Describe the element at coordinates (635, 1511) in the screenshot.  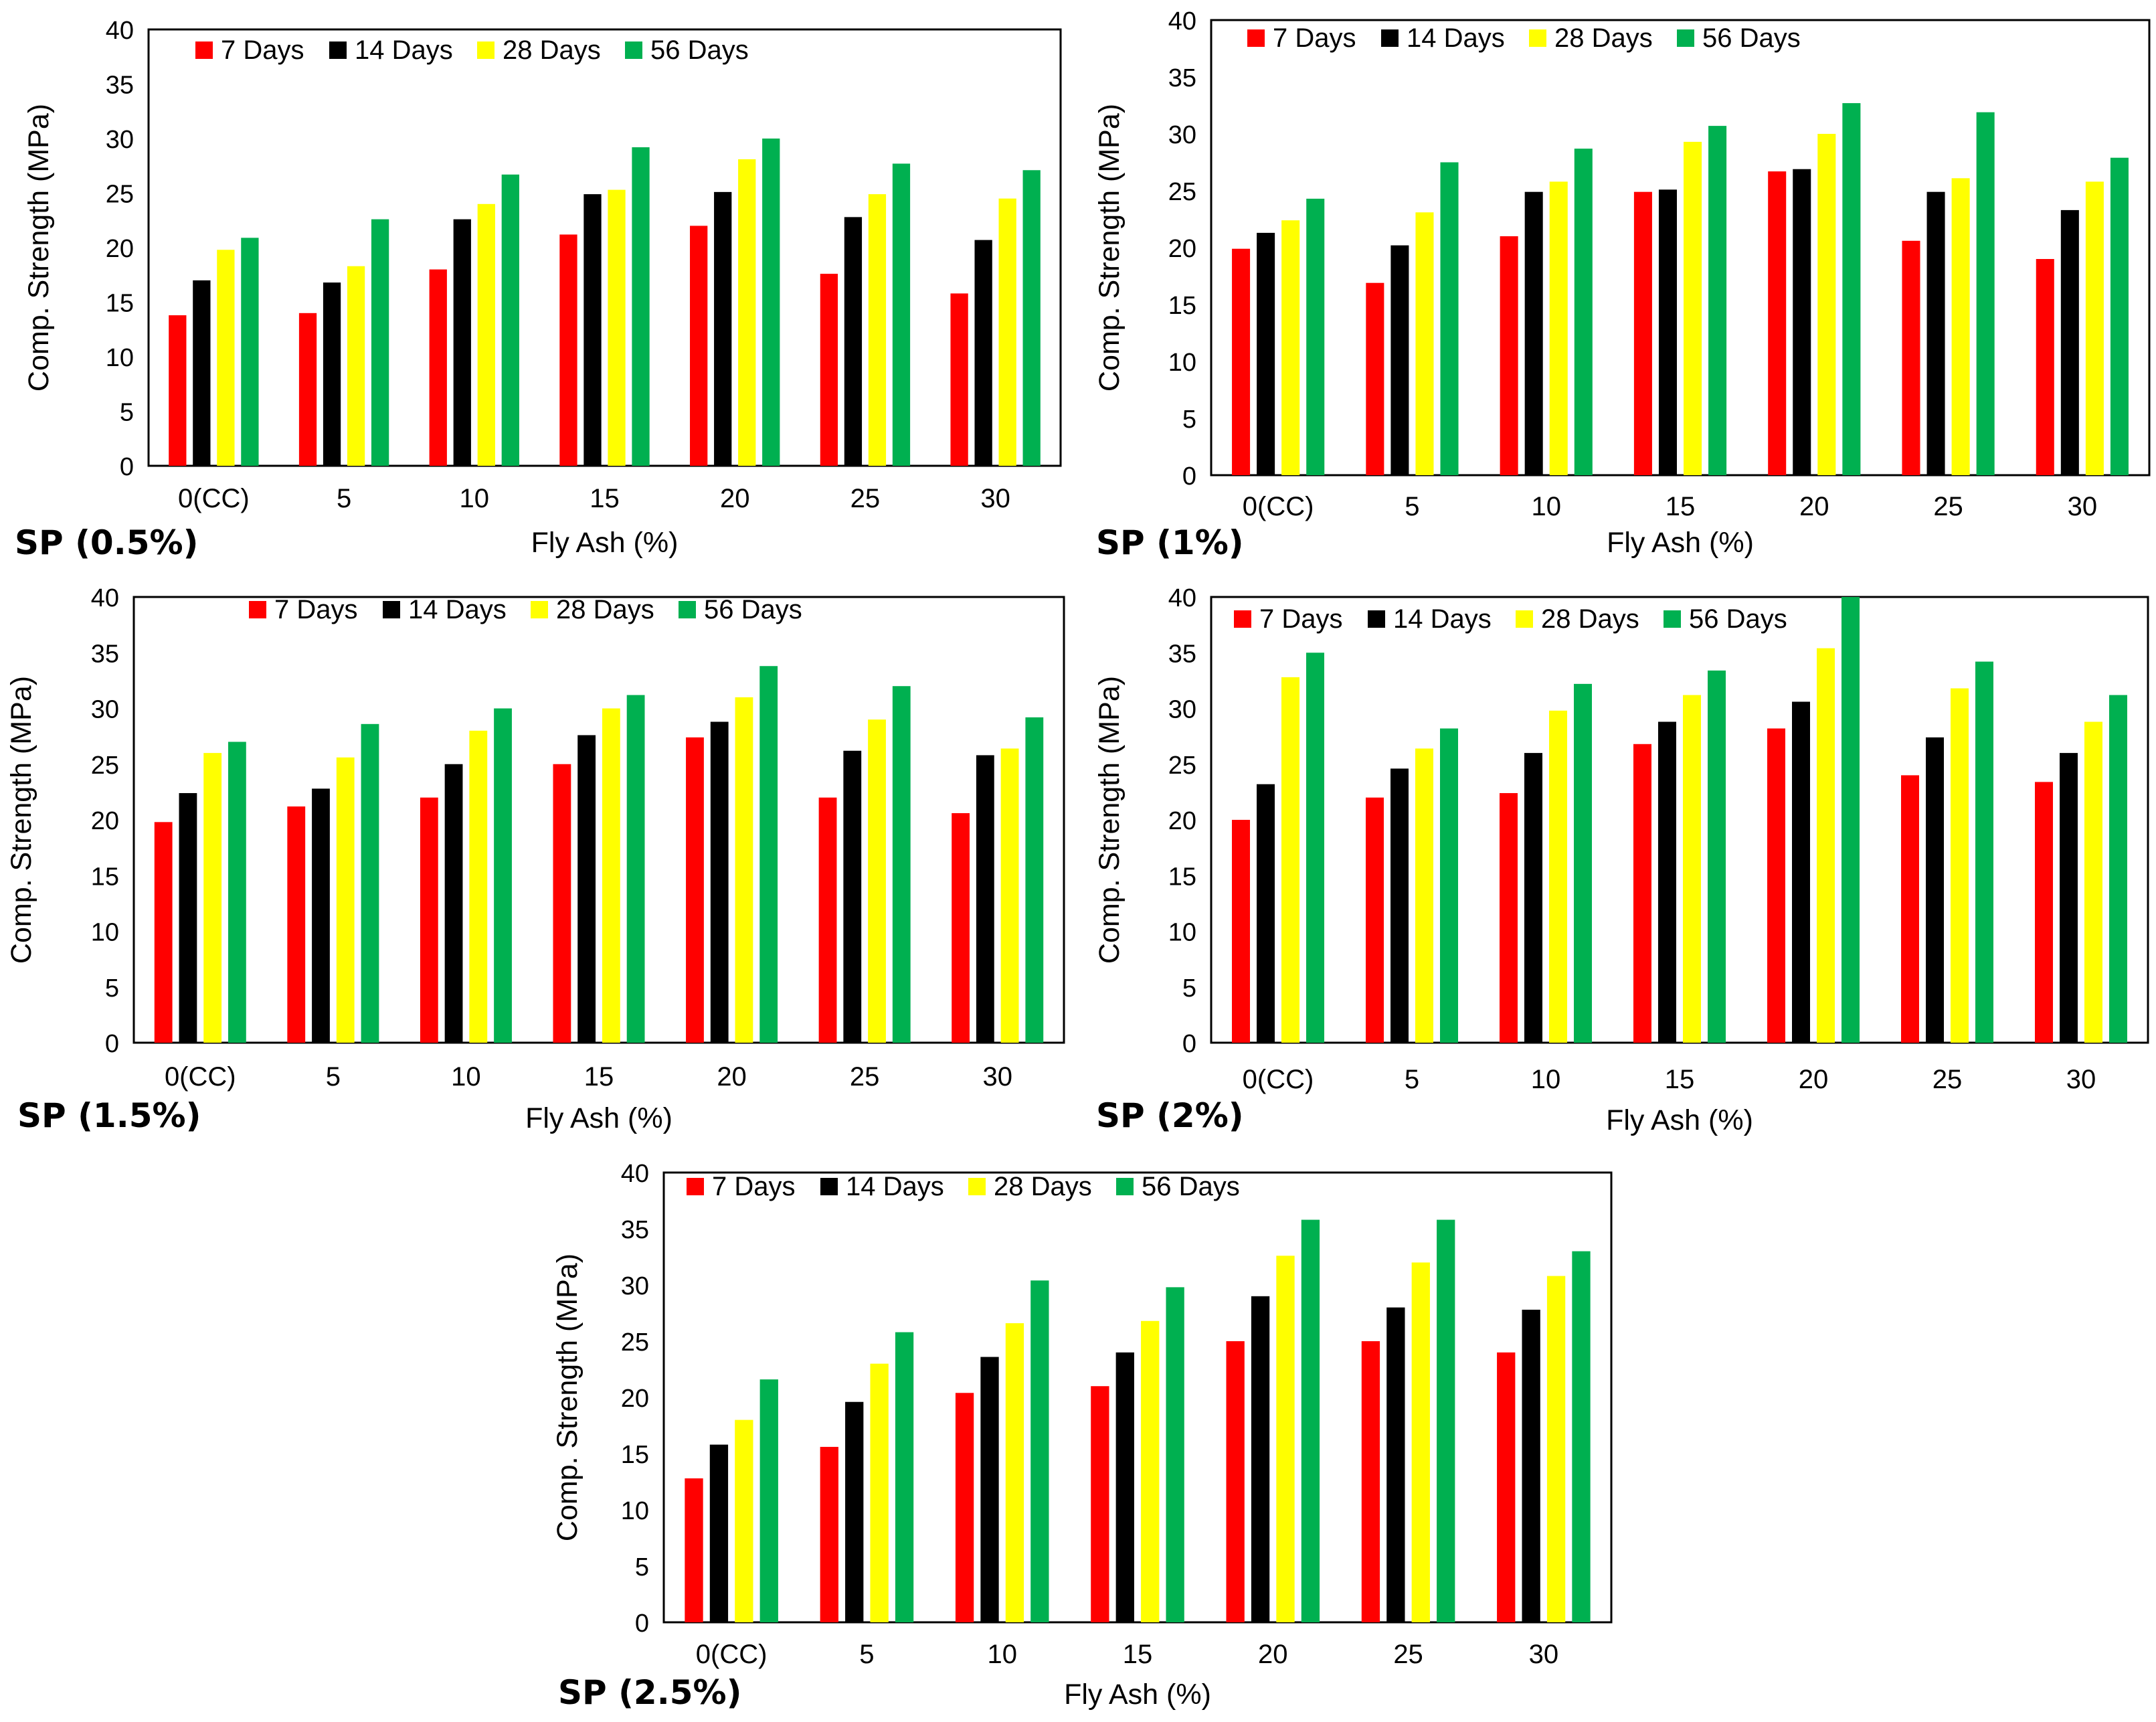
I see `y-tick-label: 10` at that location.